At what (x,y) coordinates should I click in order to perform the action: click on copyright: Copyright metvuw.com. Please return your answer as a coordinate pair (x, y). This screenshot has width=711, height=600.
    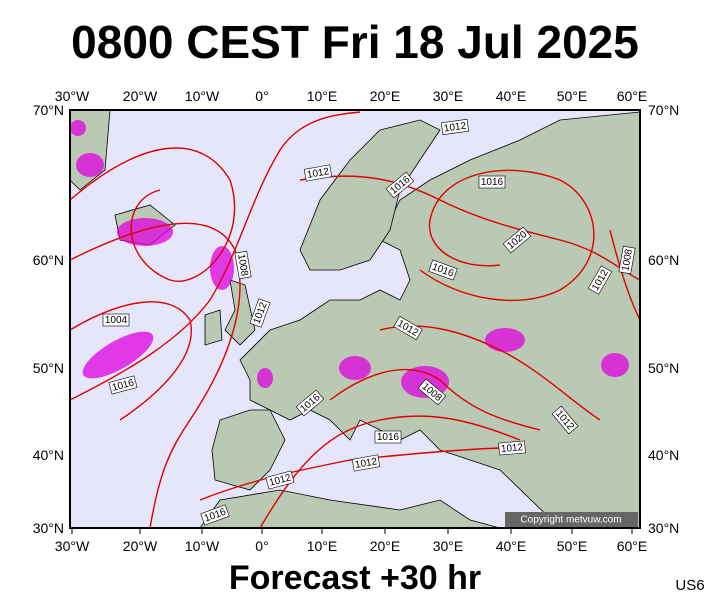
    Looking at the image, I should click on (570, 520).